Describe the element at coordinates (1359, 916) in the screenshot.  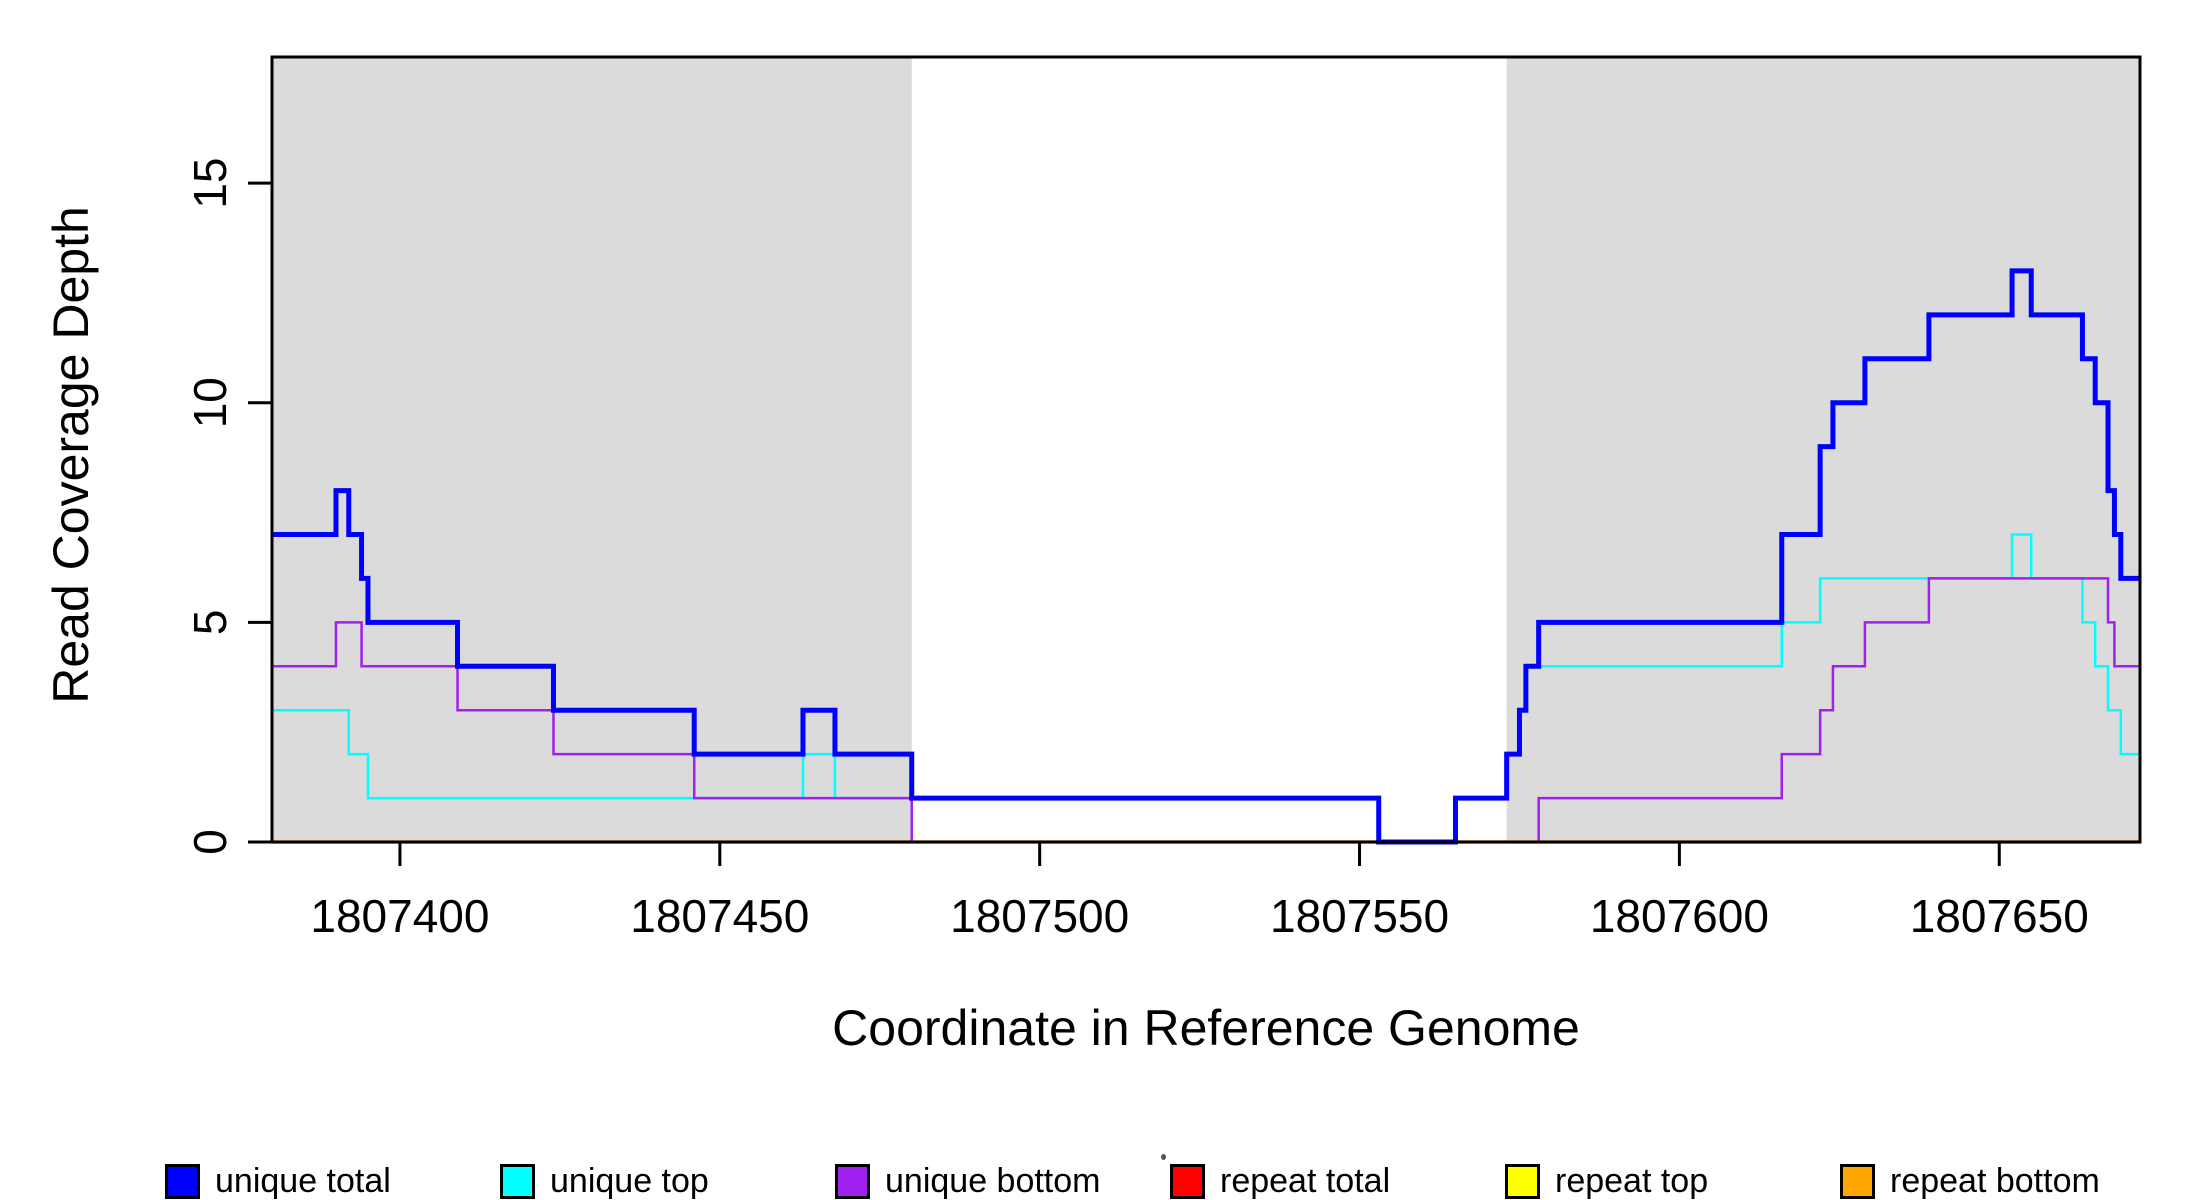
I see `x-tick-label: 1807550` at that location.